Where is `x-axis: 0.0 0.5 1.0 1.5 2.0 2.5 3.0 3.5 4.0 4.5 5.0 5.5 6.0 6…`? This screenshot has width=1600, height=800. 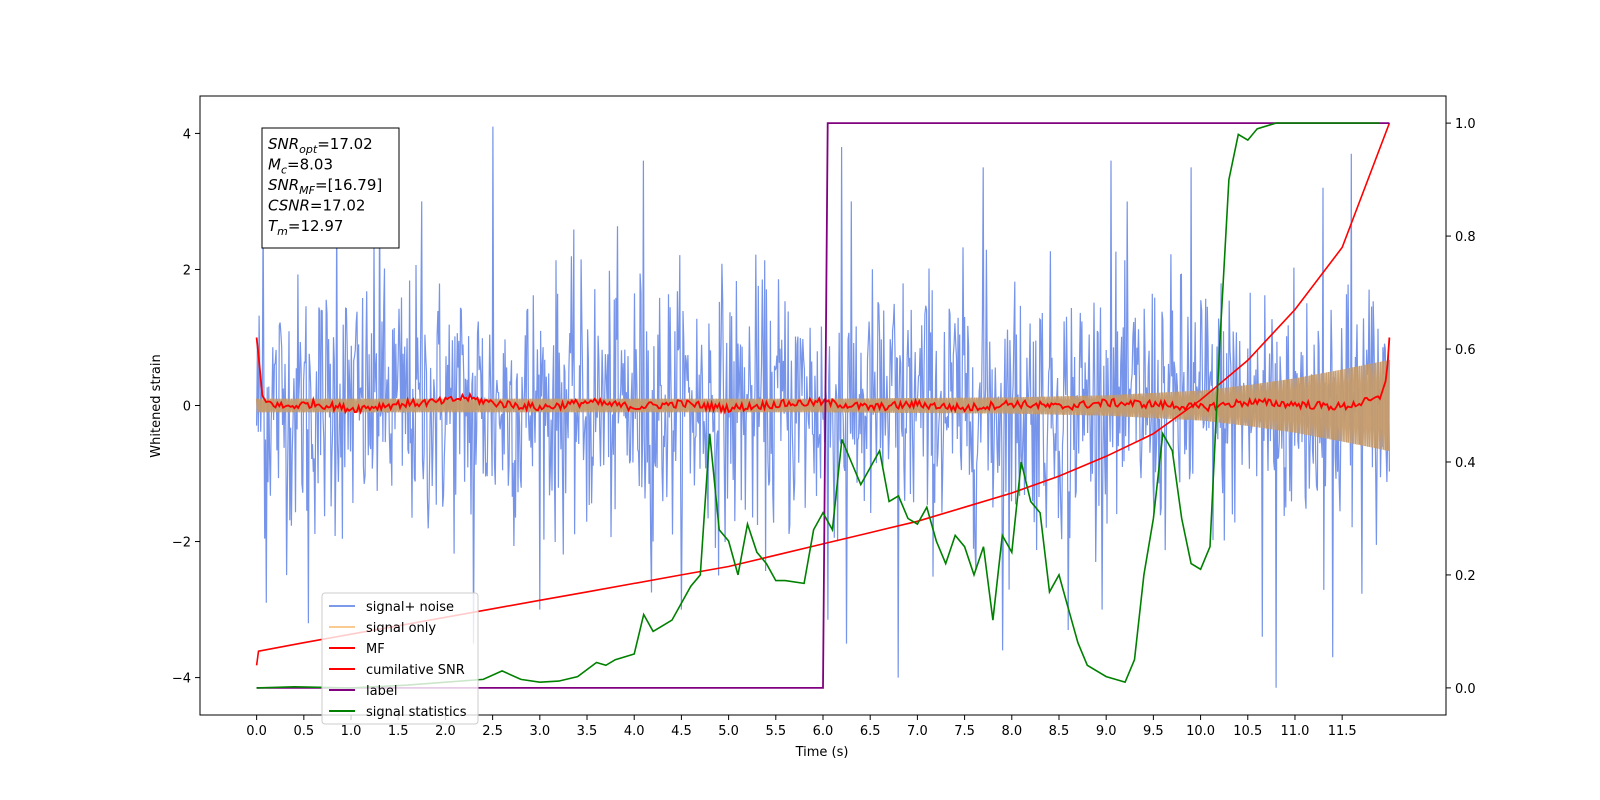 x-axis: 0.0 0.5 1.0 1.5 2.0 2.5 3.0 3.5 4.0 4.5 5.0 5.5 6.0 6… is located at coordinates (801, 727).